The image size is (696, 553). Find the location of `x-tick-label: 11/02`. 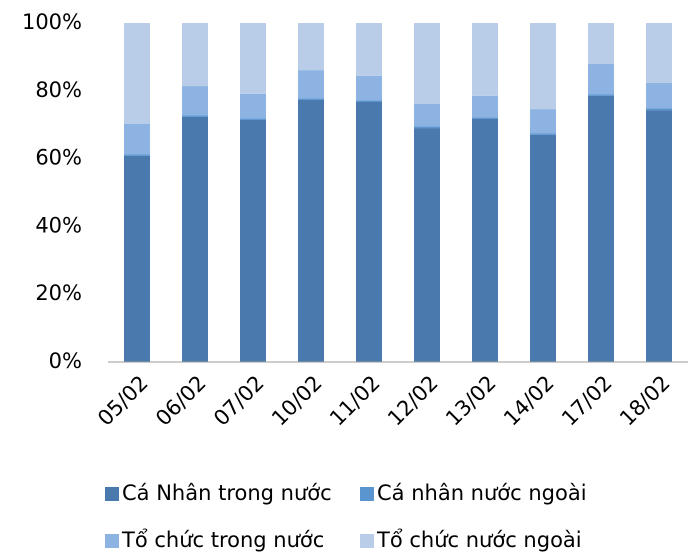

x-tick-label: 11/02 is located at coordinates (355, 401).